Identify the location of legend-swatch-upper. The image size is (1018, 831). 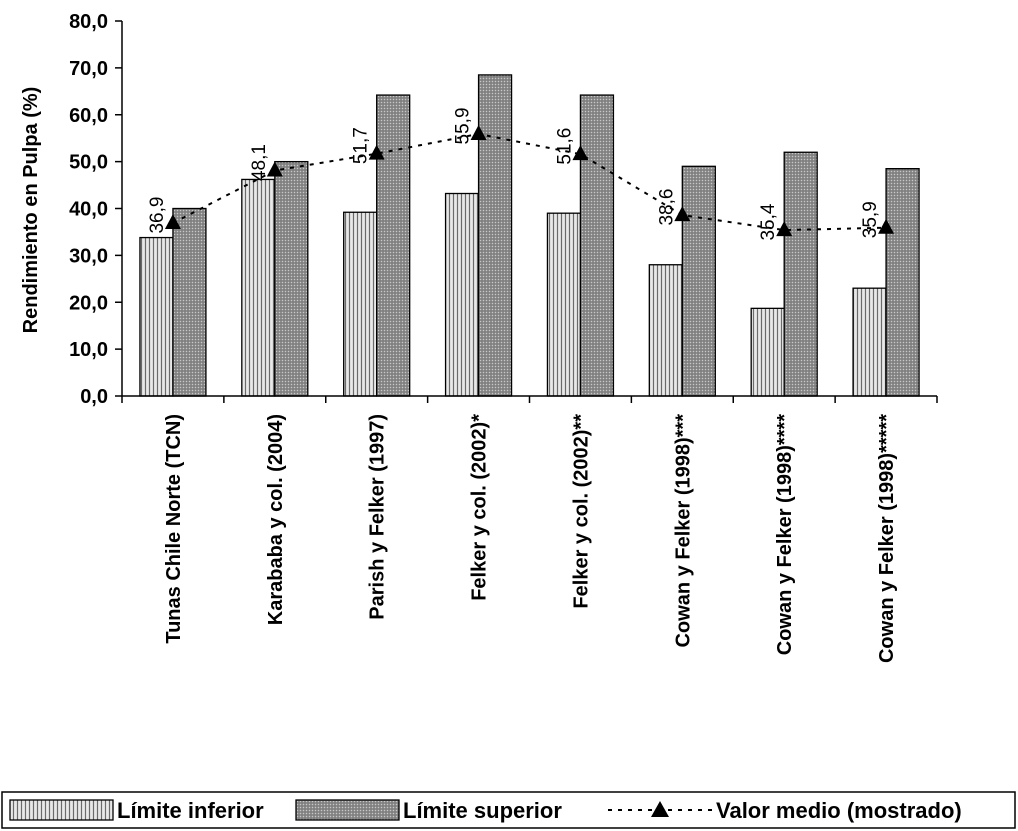
(347, 810).